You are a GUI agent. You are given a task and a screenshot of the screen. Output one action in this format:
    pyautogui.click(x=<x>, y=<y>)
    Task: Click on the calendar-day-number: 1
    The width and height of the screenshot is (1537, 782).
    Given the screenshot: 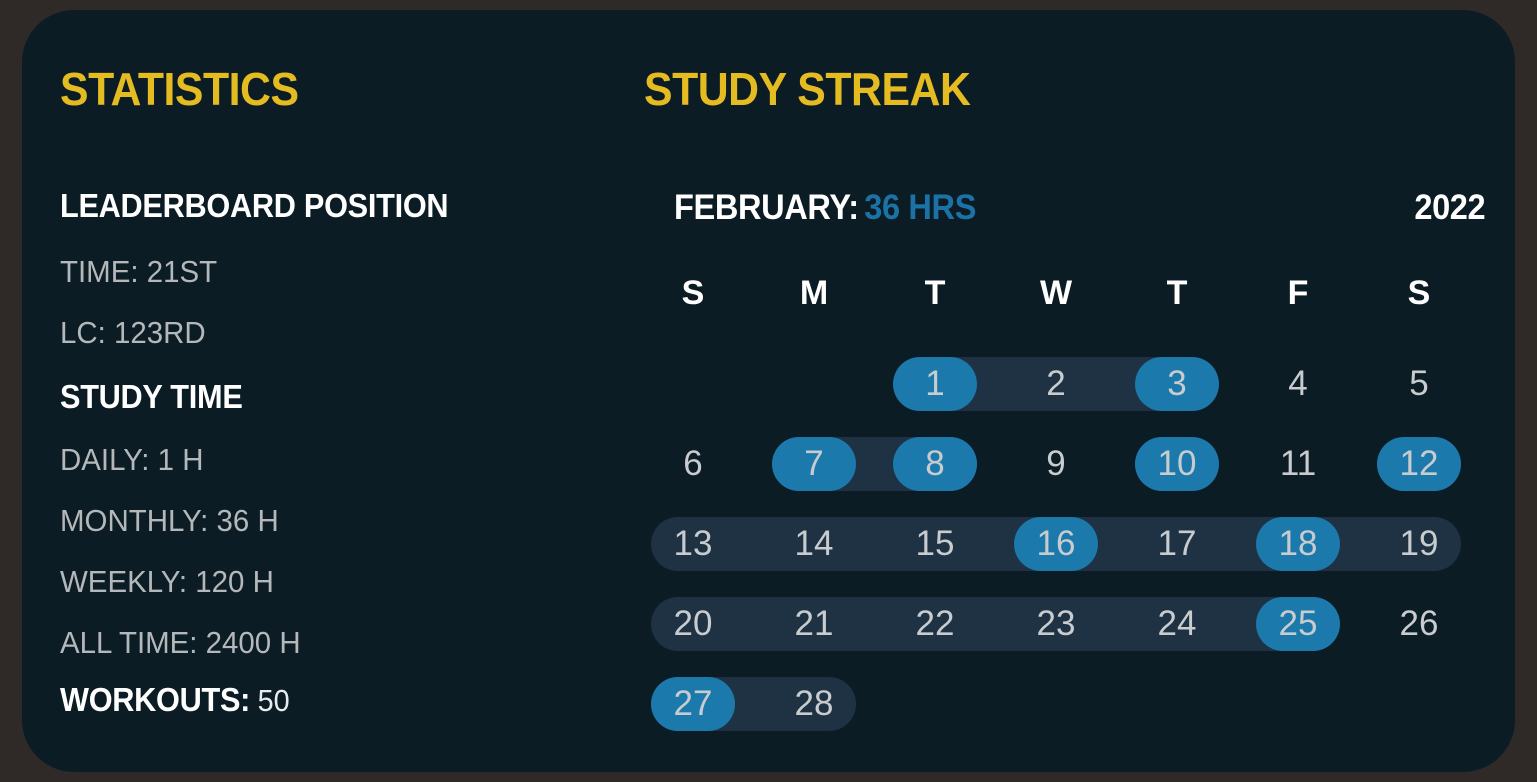 What is the action you would take?
    pyautogui.click(x=935, y=383)
    